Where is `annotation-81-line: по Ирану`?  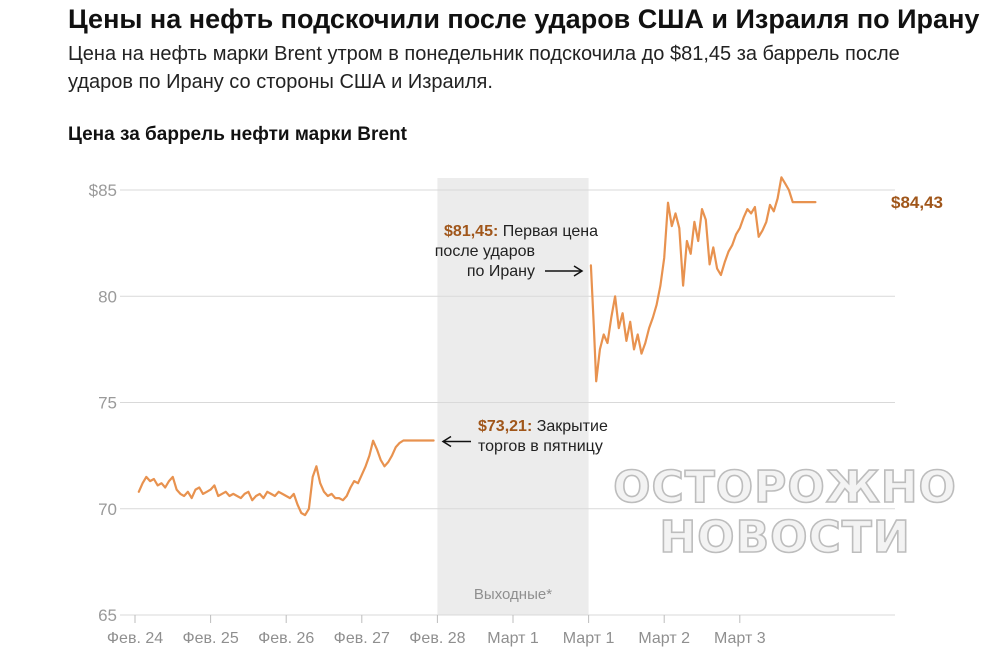
annotation-81-line: по Ирану is located at coordinates (501, 271).